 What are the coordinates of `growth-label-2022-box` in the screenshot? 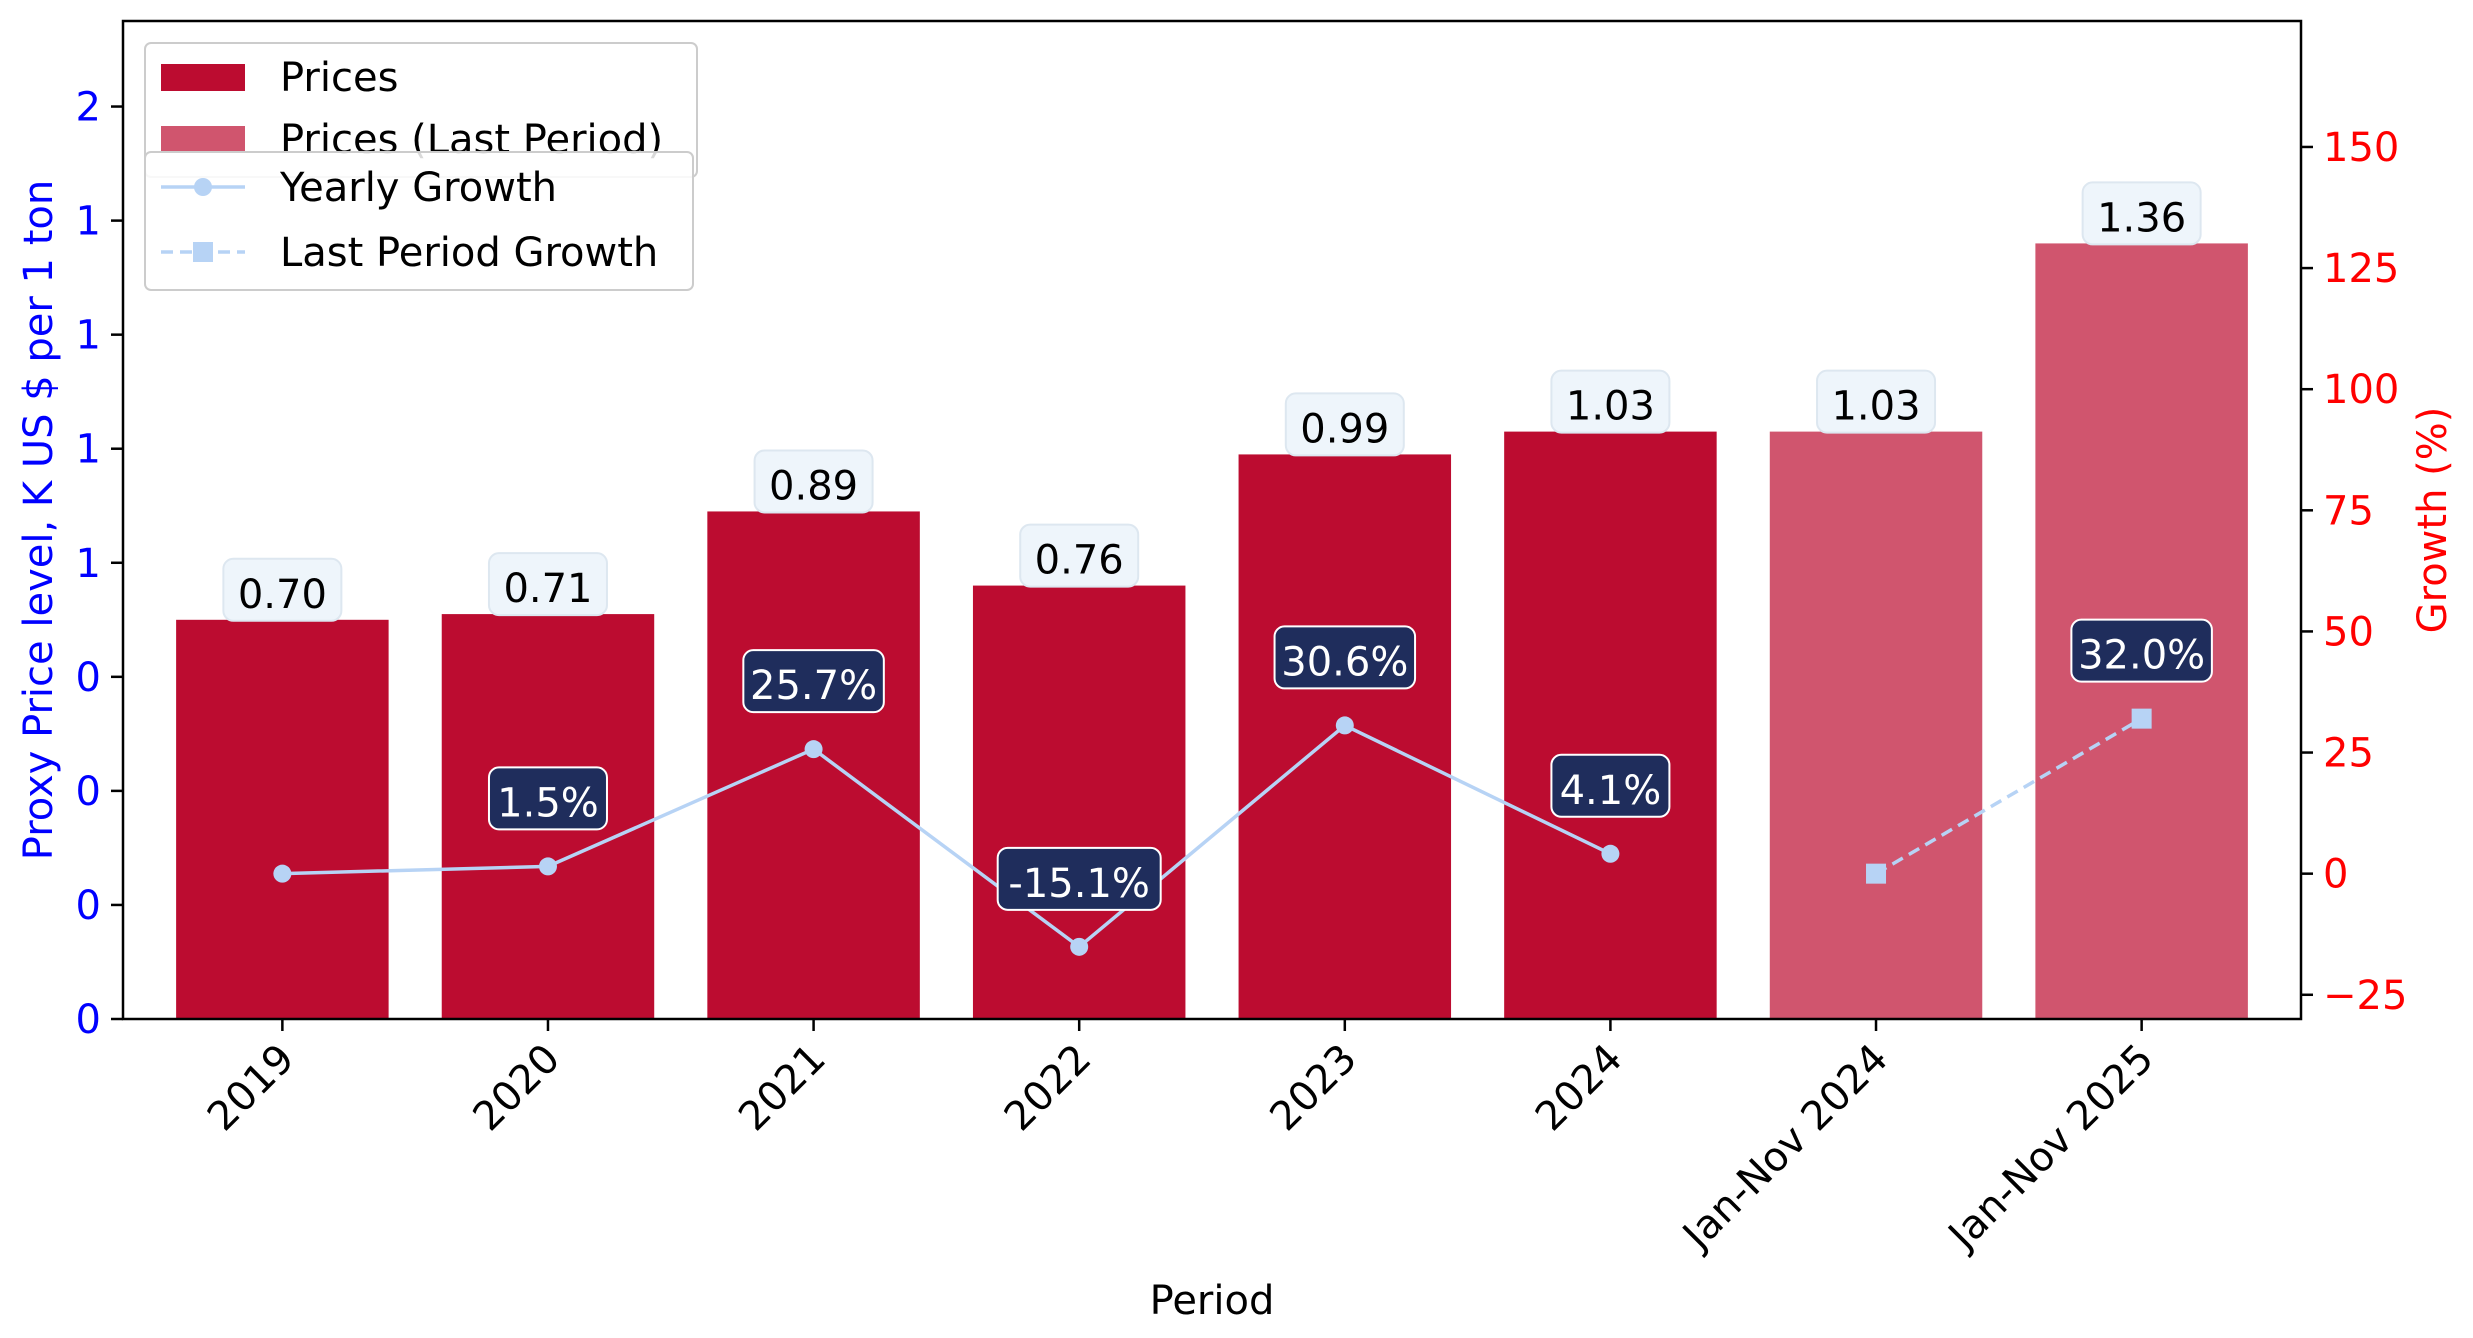 It's located at (1079, 878).